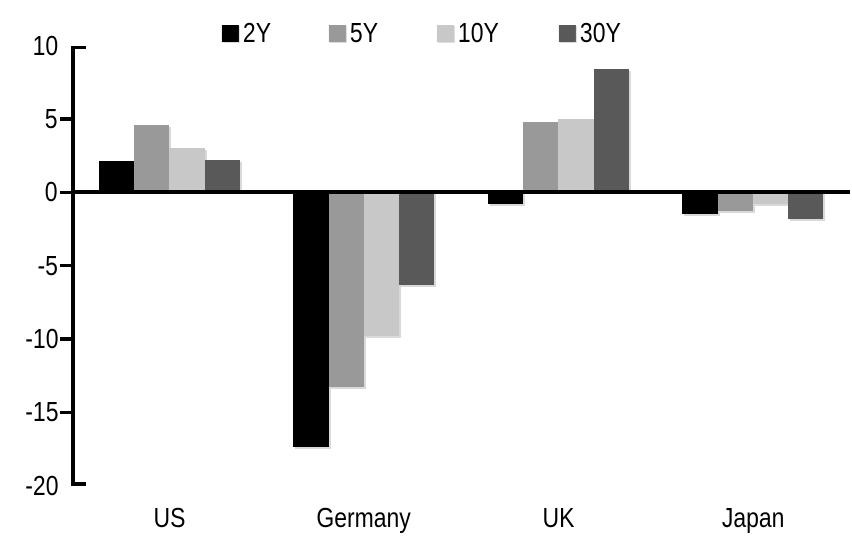  What do you see at coordinates (311, 320) in the screenshot?
I see `bar-germany-2y` at bounding box center [311, 320].